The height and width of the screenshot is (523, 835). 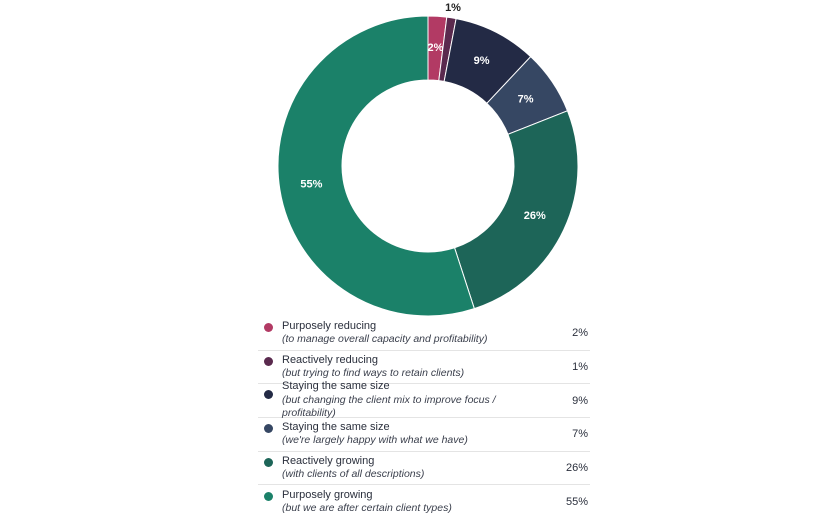 What do you see at coordinates (375, 440) in the screenshot?
I see `legend-description: (we're largely happy with what we have)` at bounding box center [375, 440].